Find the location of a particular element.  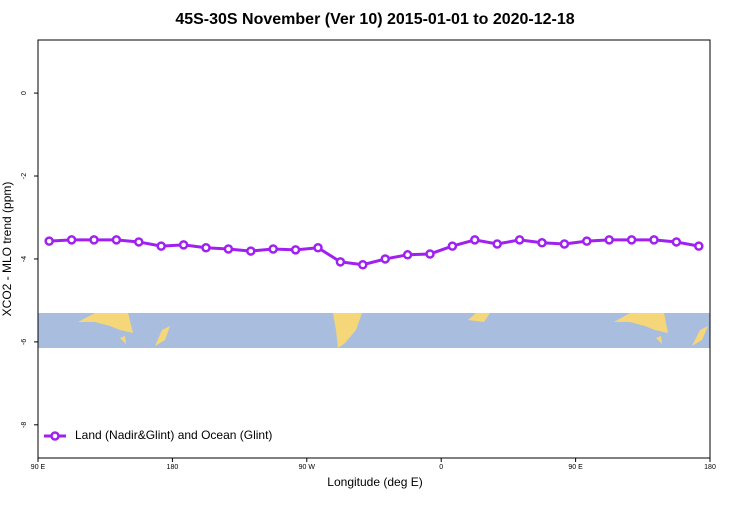

legend-label: Land (Nadir&Glint) and Ocean (Glint) is located at coordinates (173, 435).